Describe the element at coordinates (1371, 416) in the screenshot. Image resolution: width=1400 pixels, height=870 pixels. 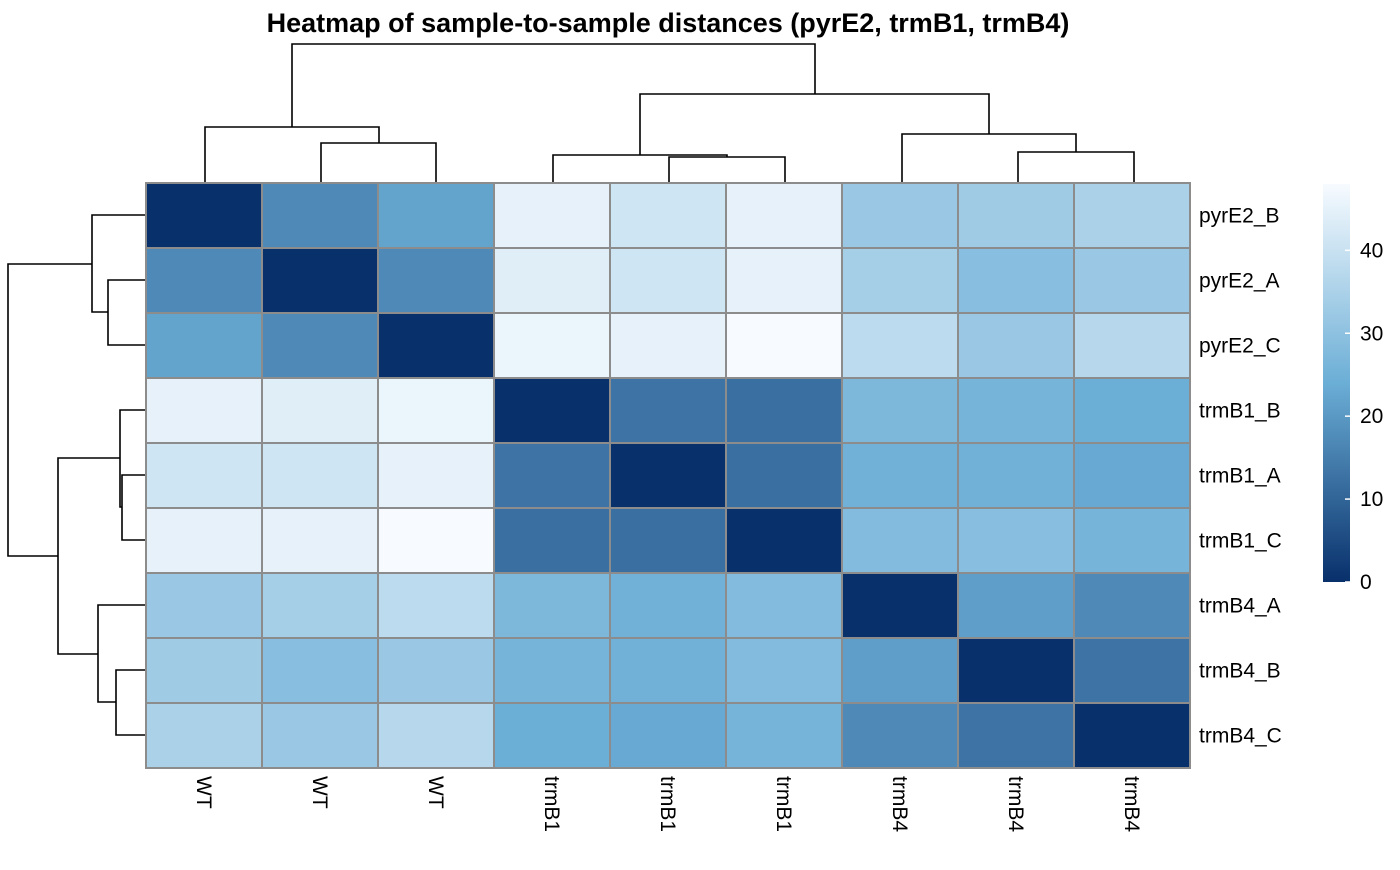
I see `colorbar-tick-label: 20` at that location.